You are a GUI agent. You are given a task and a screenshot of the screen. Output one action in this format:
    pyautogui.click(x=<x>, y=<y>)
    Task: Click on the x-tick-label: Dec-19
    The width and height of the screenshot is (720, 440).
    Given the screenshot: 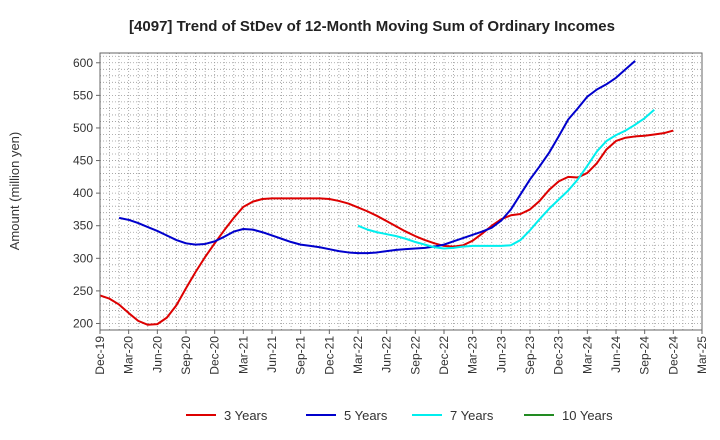 What is the action you would take?
    pyautogui.click(x=100, y=355)
    